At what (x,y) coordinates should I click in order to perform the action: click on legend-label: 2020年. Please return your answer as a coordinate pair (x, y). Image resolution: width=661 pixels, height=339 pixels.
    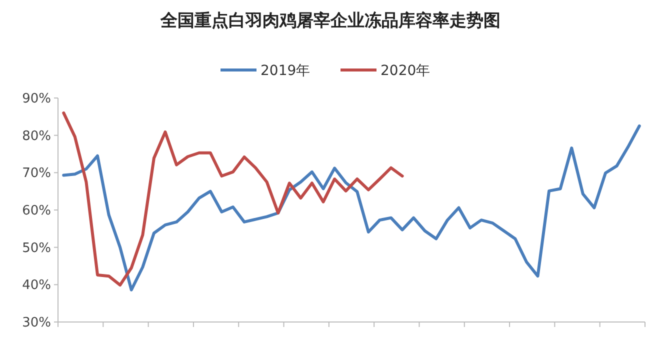
    Looking at the image, I should click on (405, 70).